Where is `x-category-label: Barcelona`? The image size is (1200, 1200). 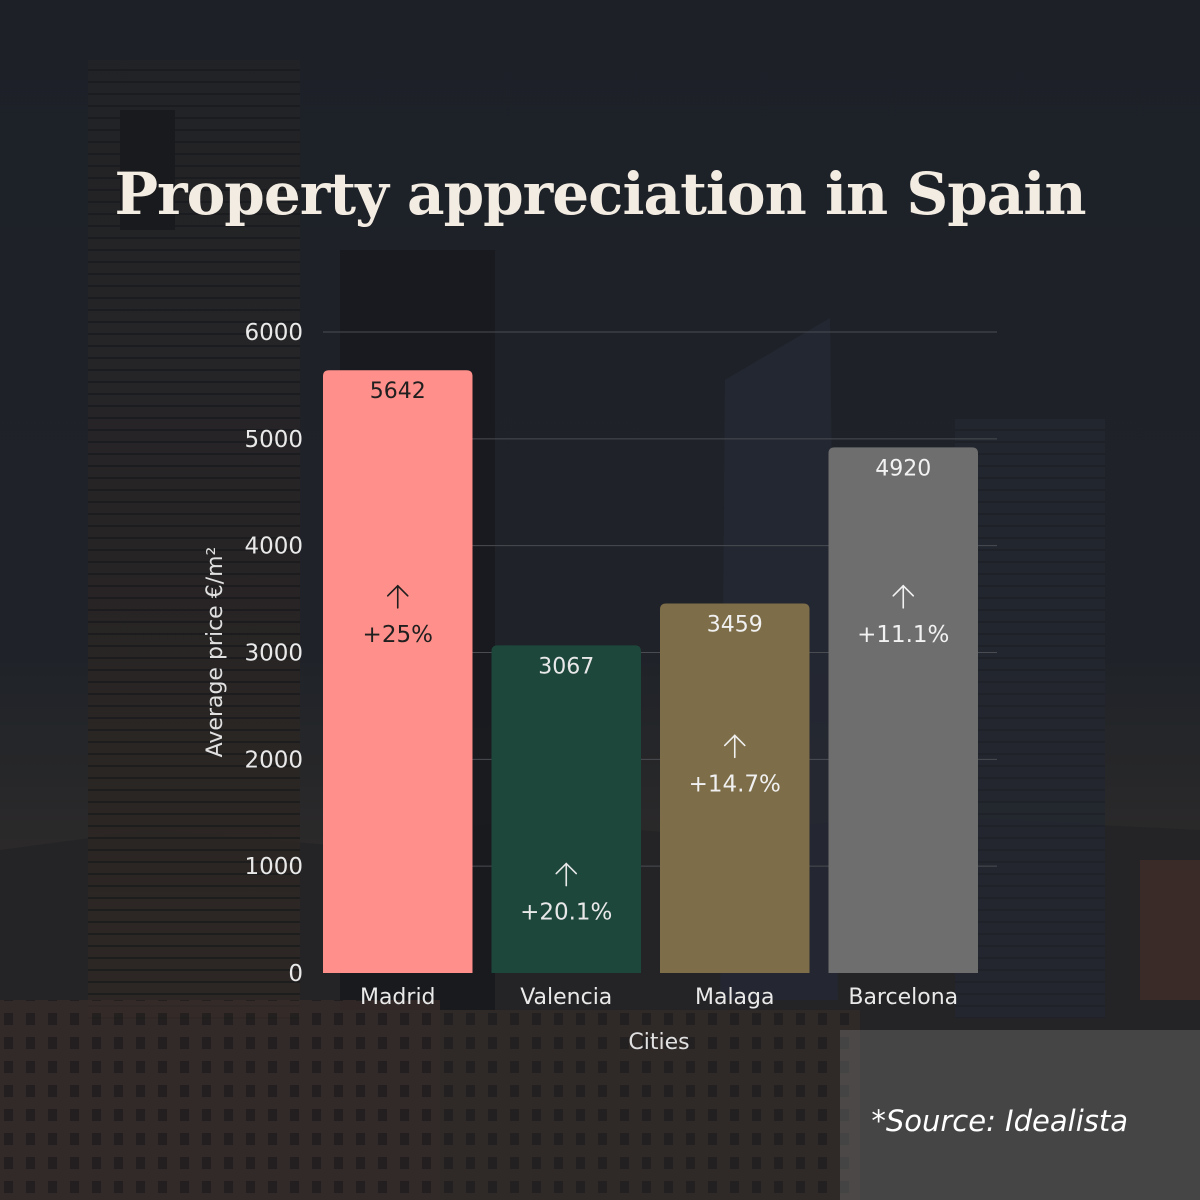 x-category-label: Barcelona is located at coordinates (903, 997).